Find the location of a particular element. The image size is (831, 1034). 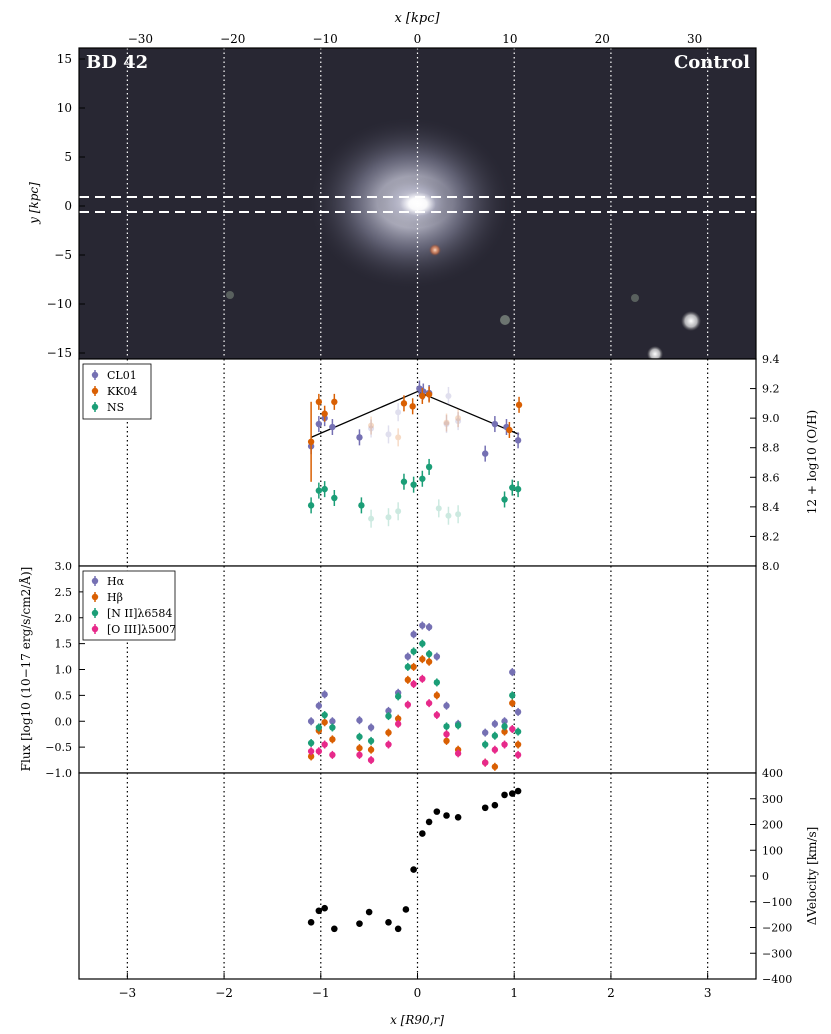

tick-label-kpc: −30 is located at coordinates (140, 39).